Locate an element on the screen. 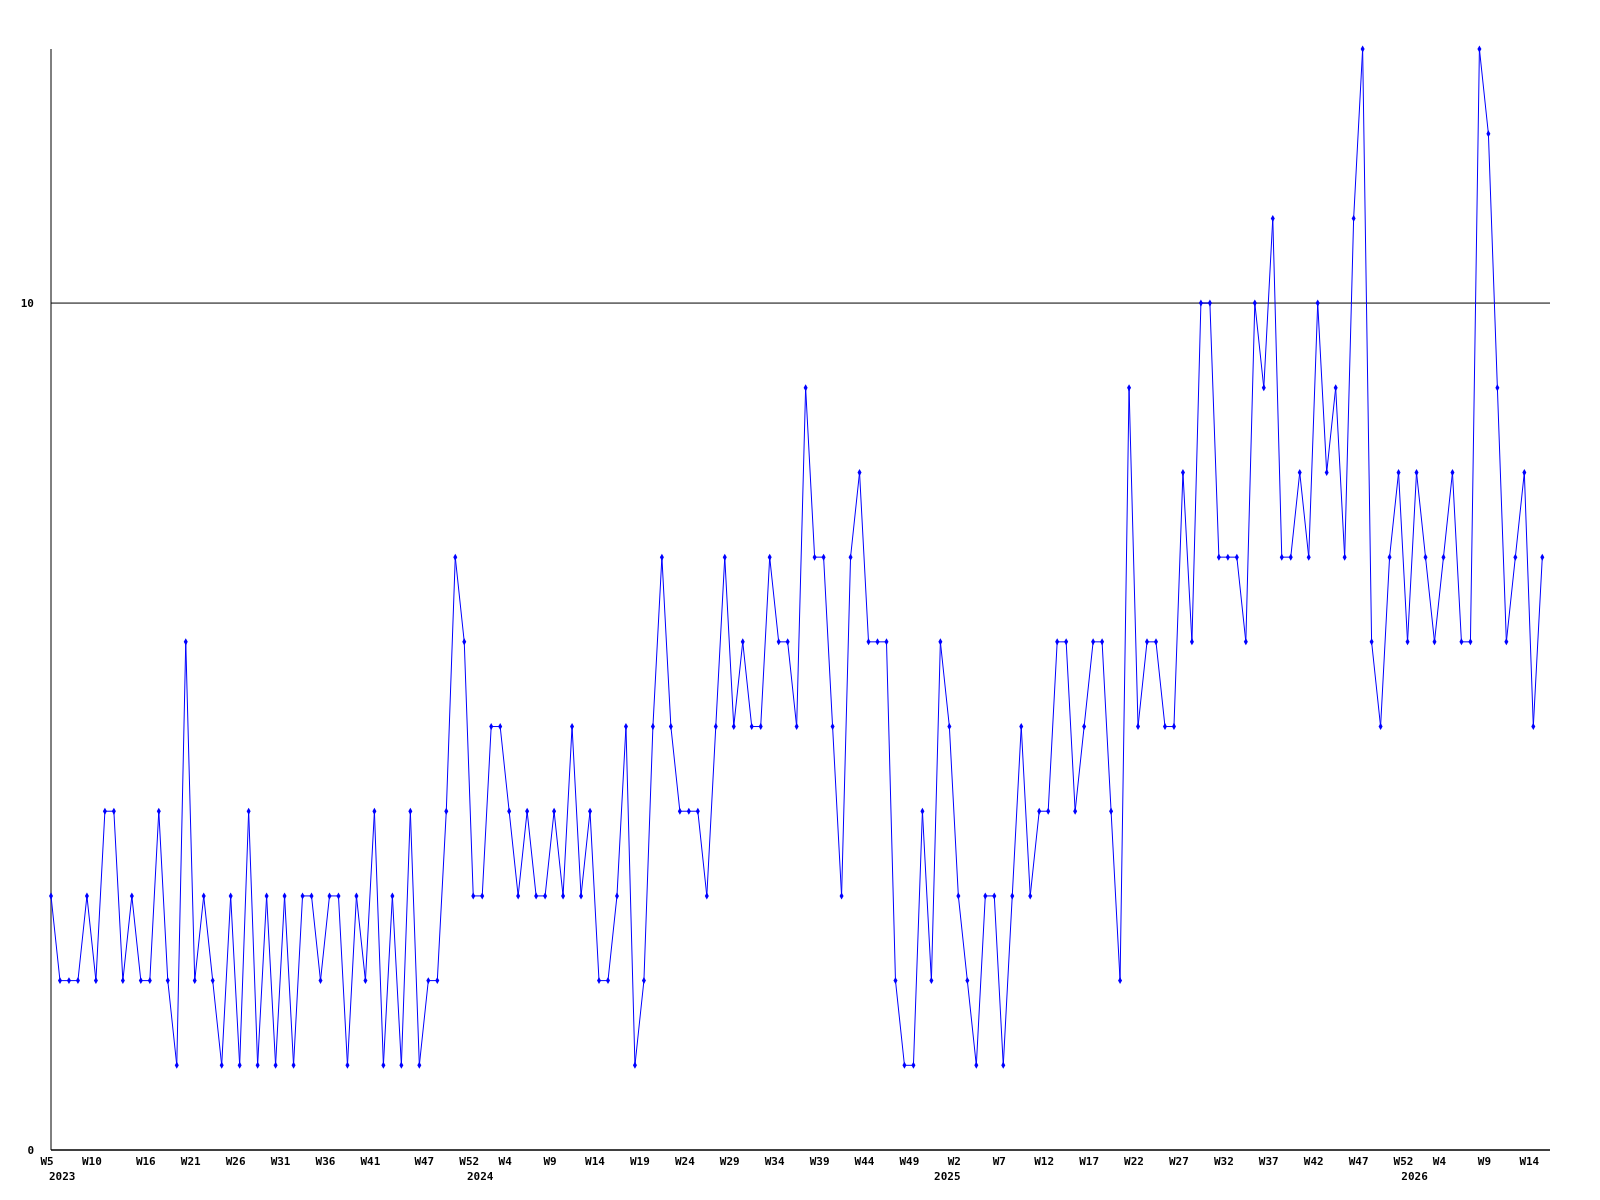  text: 2024 is located at coordinates (480, 1176).